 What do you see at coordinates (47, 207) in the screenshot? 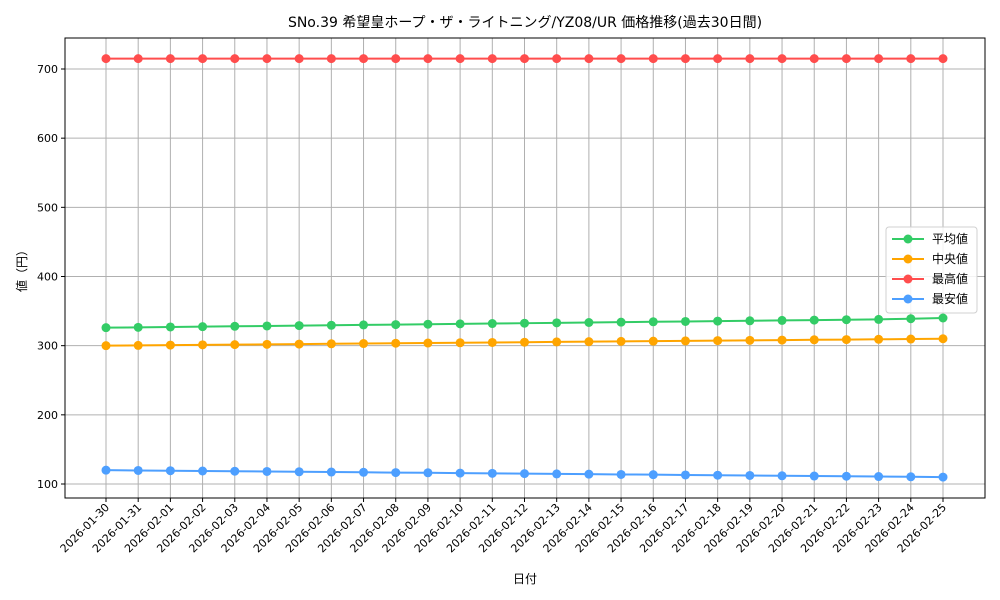
I see `y-tick-label: 500` at bounding box center [47, 207].